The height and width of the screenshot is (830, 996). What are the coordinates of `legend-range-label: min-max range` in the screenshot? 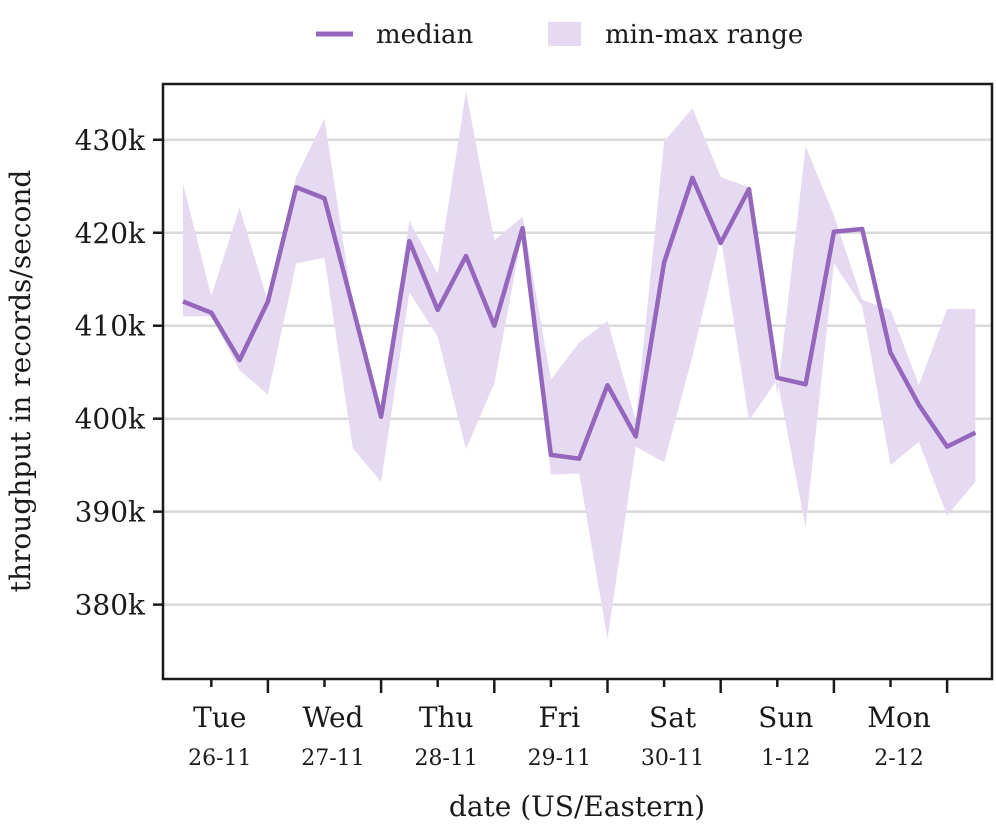 It's located at (704, 35).